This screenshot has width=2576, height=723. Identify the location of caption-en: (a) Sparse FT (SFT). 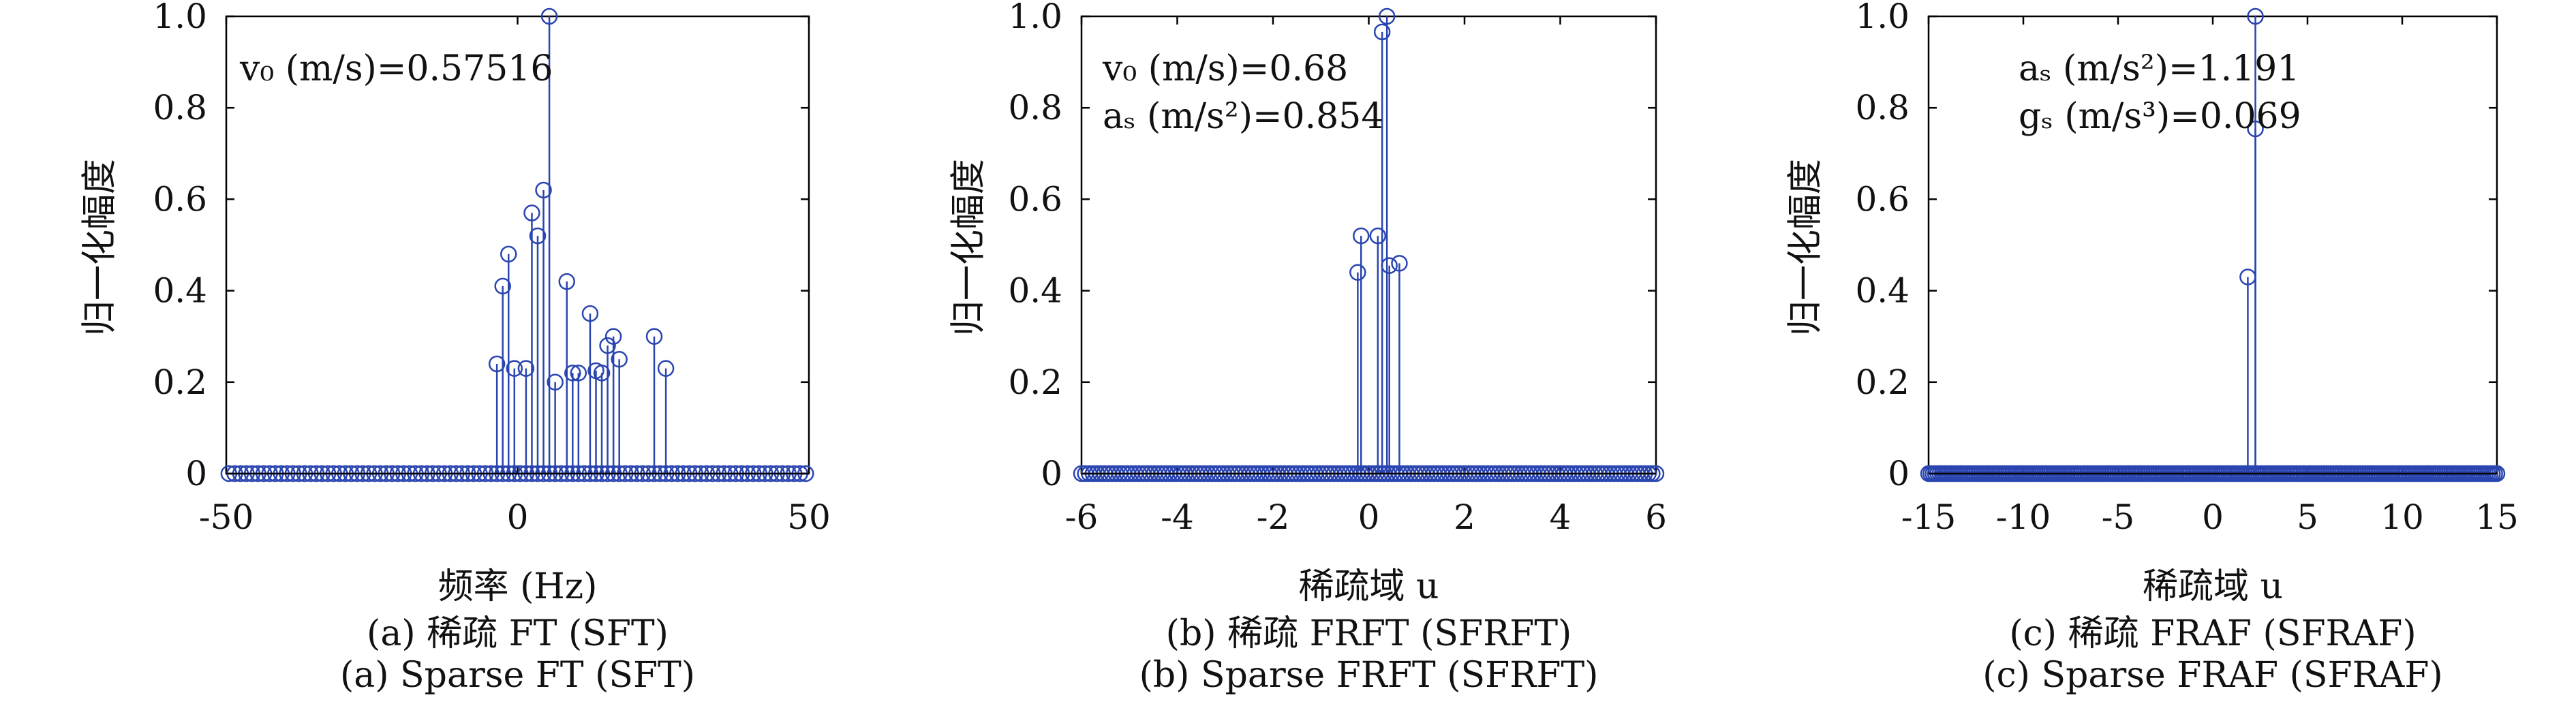
(517, 675).